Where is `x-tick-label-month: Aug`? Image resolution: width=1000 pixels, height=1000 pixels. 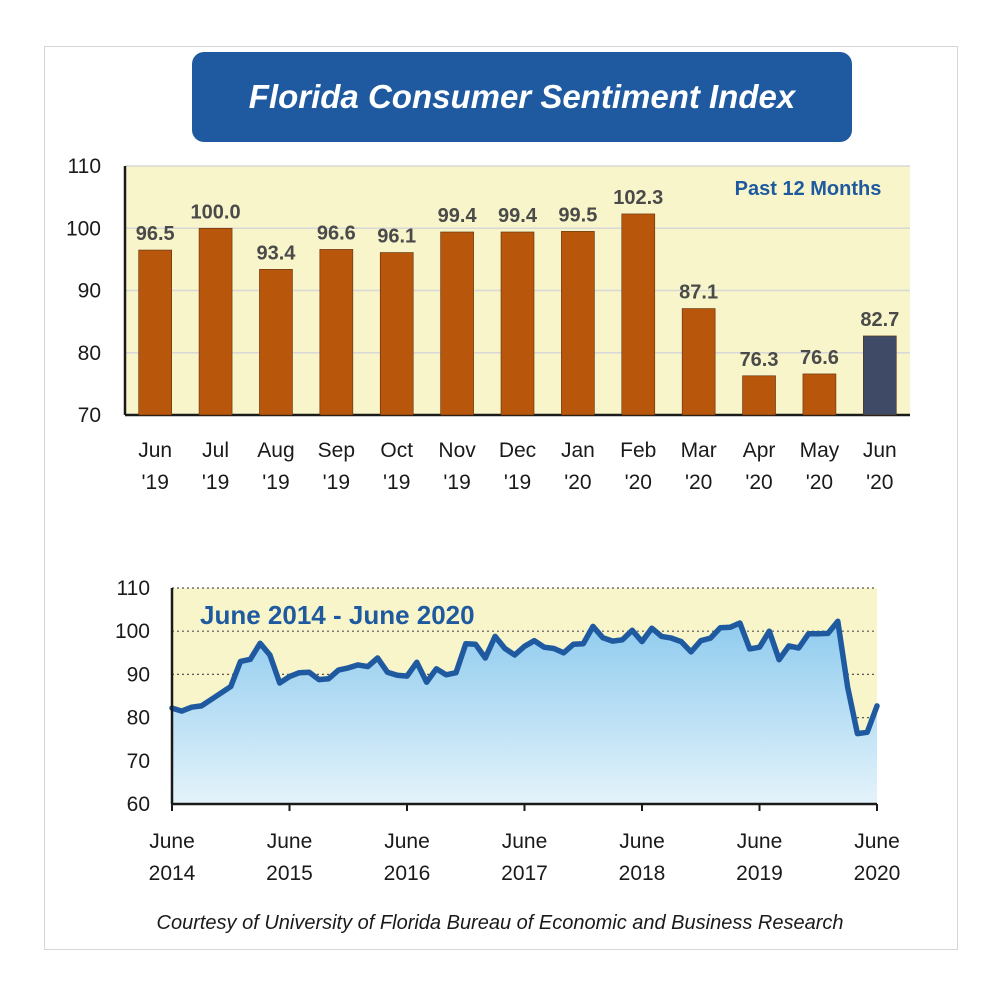
x-tick-label-month: Aug is located at coordinates (275, 450).